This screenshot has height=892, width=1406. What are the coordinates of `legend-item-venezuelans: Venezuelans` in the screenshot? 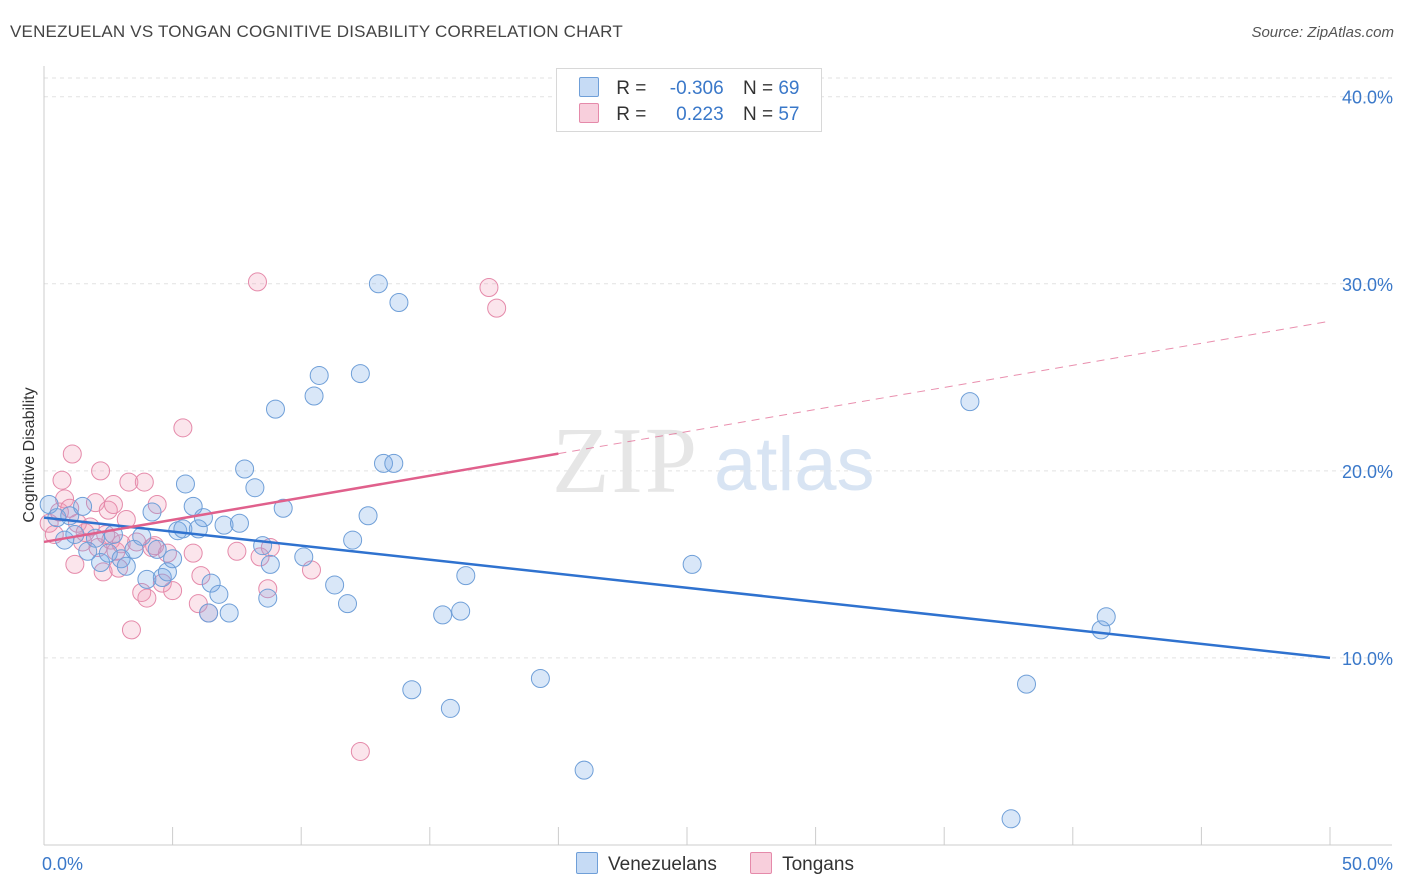 It's located at (649, 863).